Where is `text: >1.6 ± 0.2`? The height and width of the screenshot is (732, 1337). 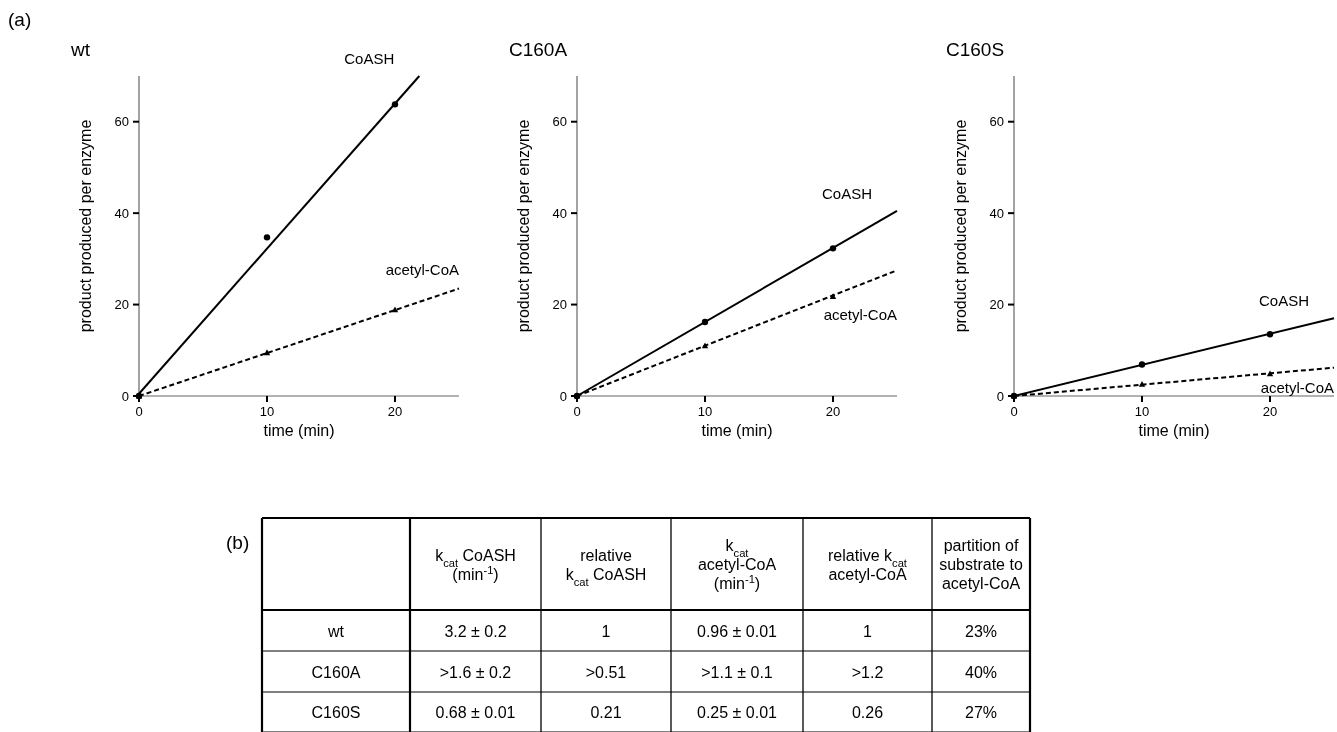 text: >1.6 ± 0.2 is located at coordinates (475, 672).